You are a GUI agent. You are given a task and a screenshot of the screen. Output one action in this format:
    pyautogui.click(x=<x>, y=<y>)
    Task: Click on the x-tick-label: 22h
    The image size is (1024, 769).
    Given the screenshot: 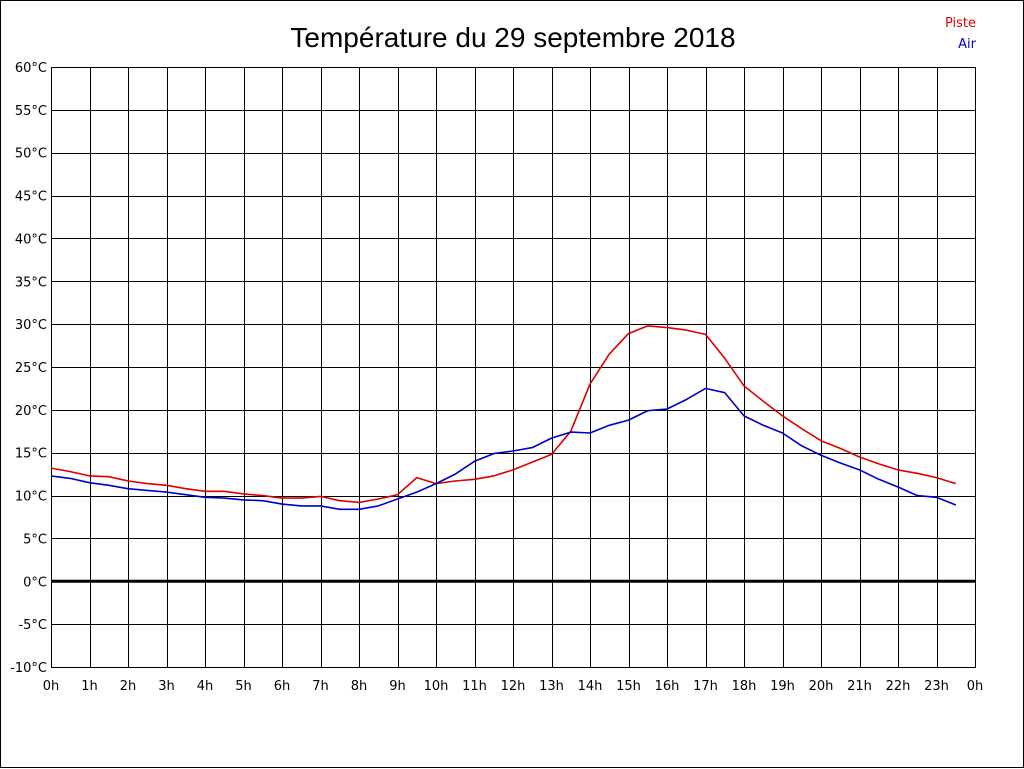 What is the action you would take?
    pyautogui.click(x=898, y=686)
    